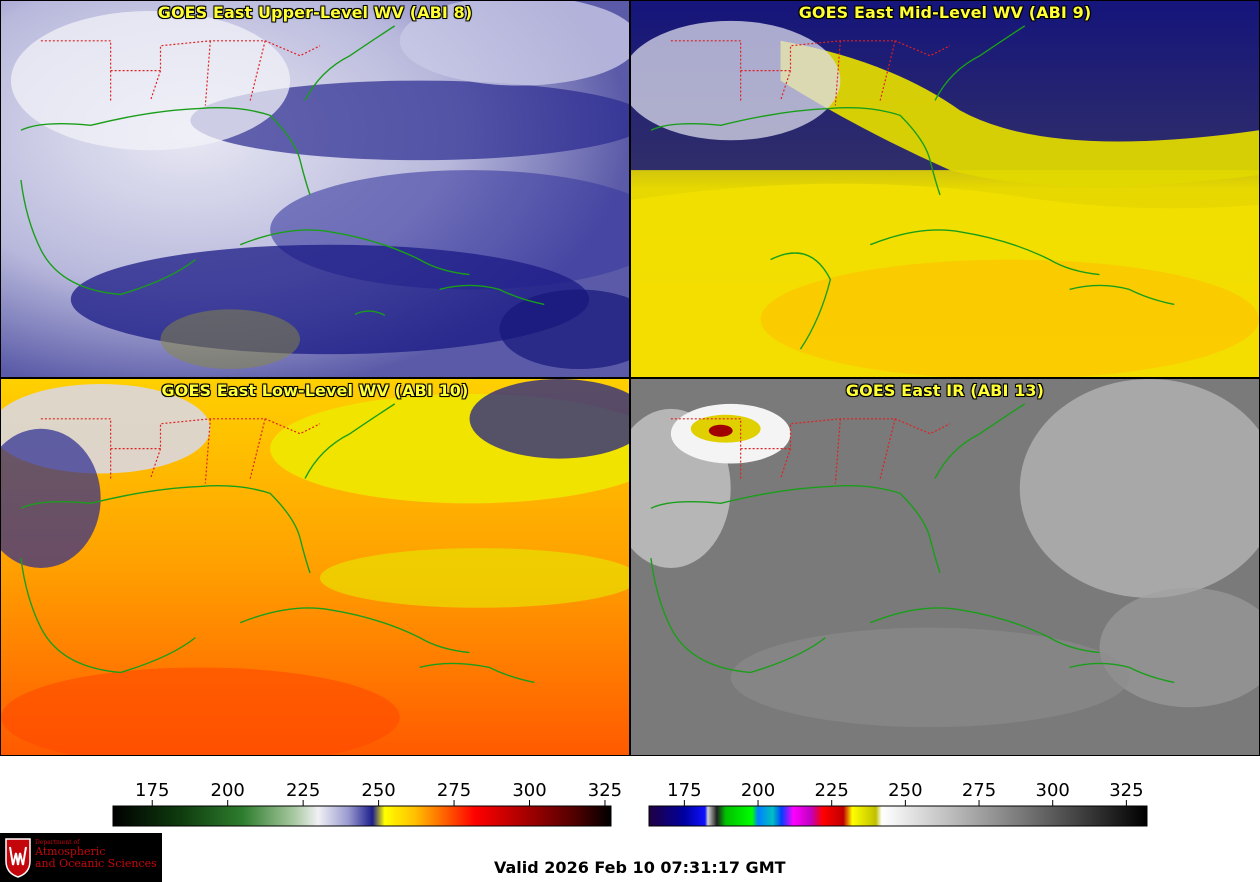 The image size is (1260, 882). What do you see at coordinates (315, 12) in the screenshot?
I see `panel-title: GOES East Upper-Level WV (ABI 8)` at bounding box center [315, 12].